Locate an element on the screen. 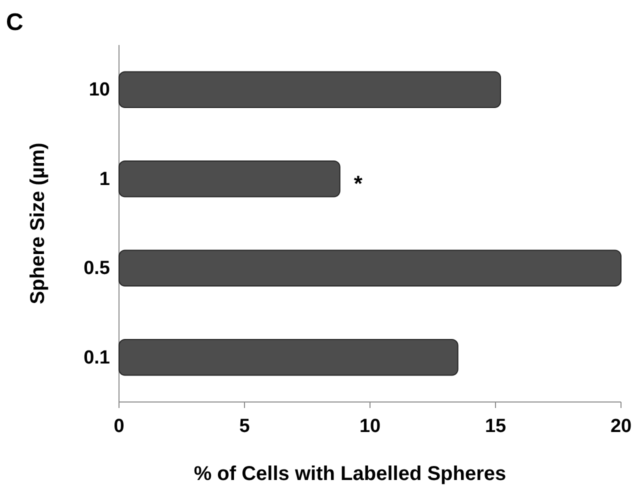 The width and height of the screenshot is (637, 486). y-tick-label: 0.1 is located at coordinates (97, 357).